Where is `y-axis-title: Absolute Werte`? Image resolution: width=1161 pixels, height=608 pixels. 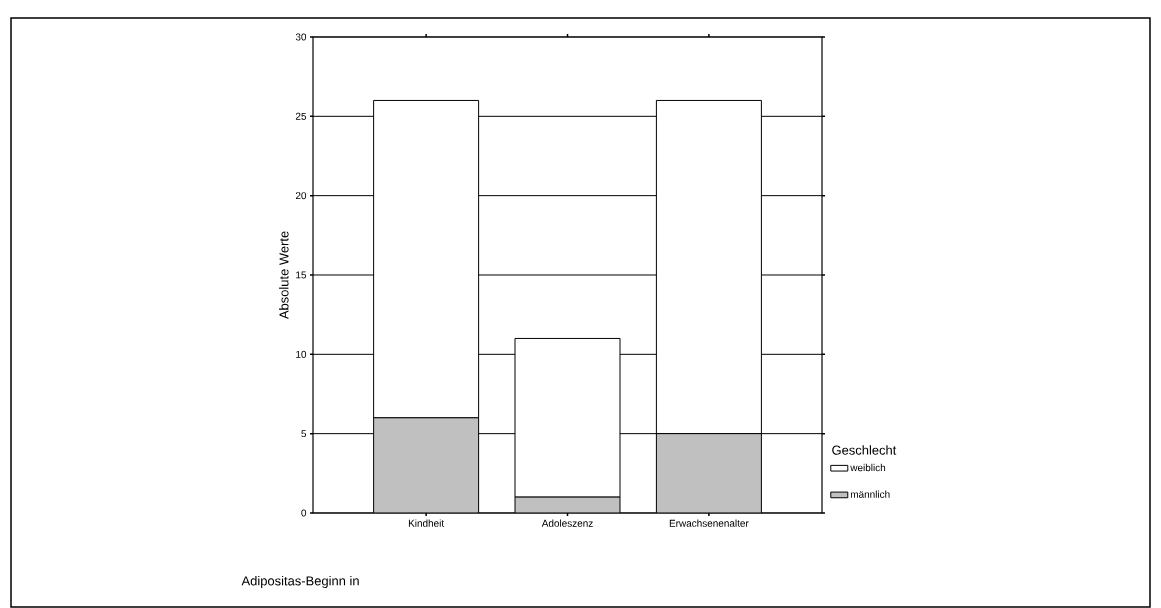 y-axis-title: Absolute Werte is located at coordinates (284, 275).